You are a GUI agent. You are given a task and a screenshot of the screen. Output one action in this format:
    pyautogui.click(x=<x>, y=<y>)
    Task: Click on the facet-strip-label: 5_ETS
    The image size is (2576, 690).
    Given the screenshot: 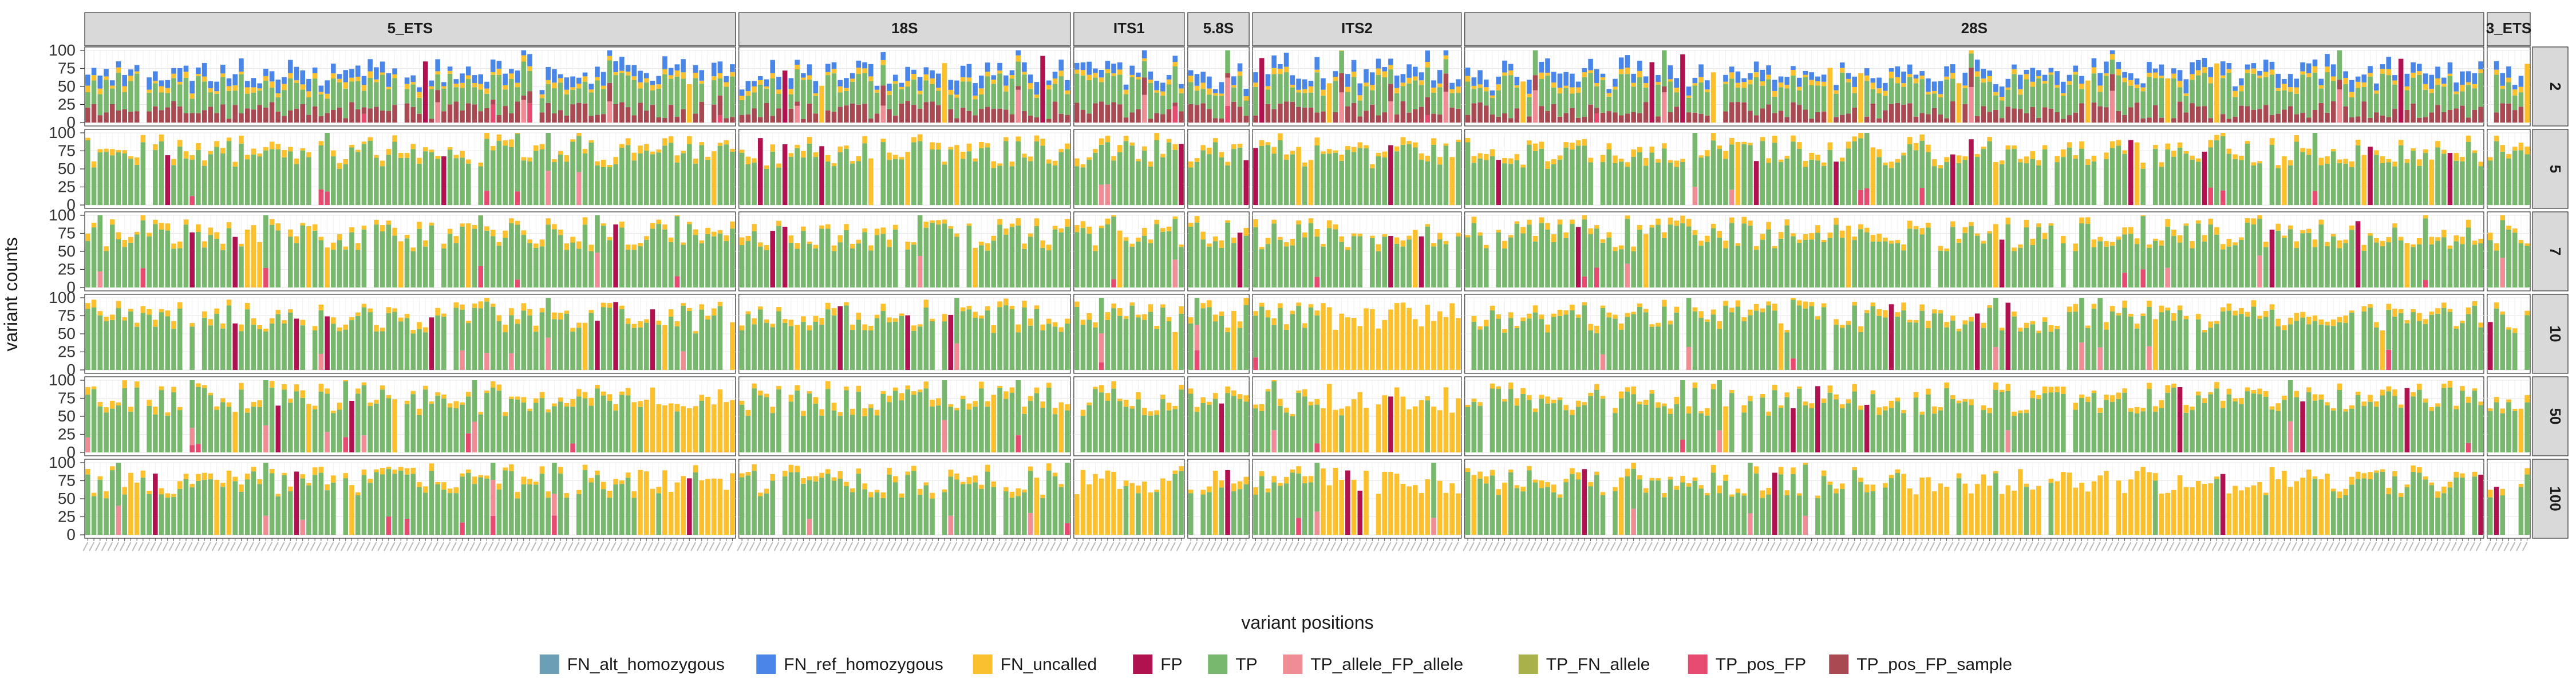 What is the action you would take?
    pyautogui.click(x=410, y=28)
    